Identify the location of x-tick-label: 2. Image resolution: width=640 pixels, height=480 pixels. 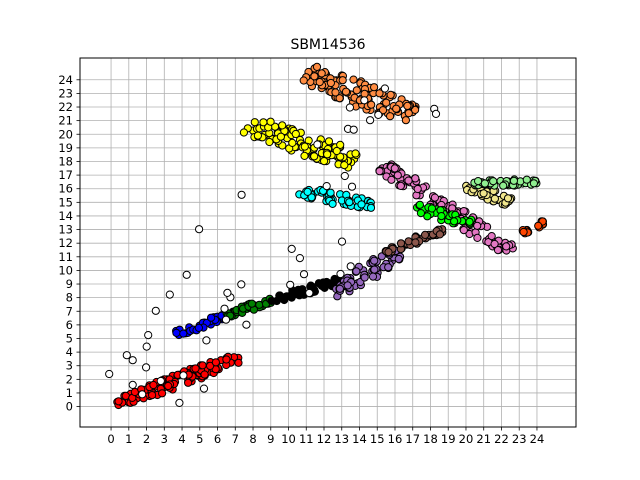
(146, 439).